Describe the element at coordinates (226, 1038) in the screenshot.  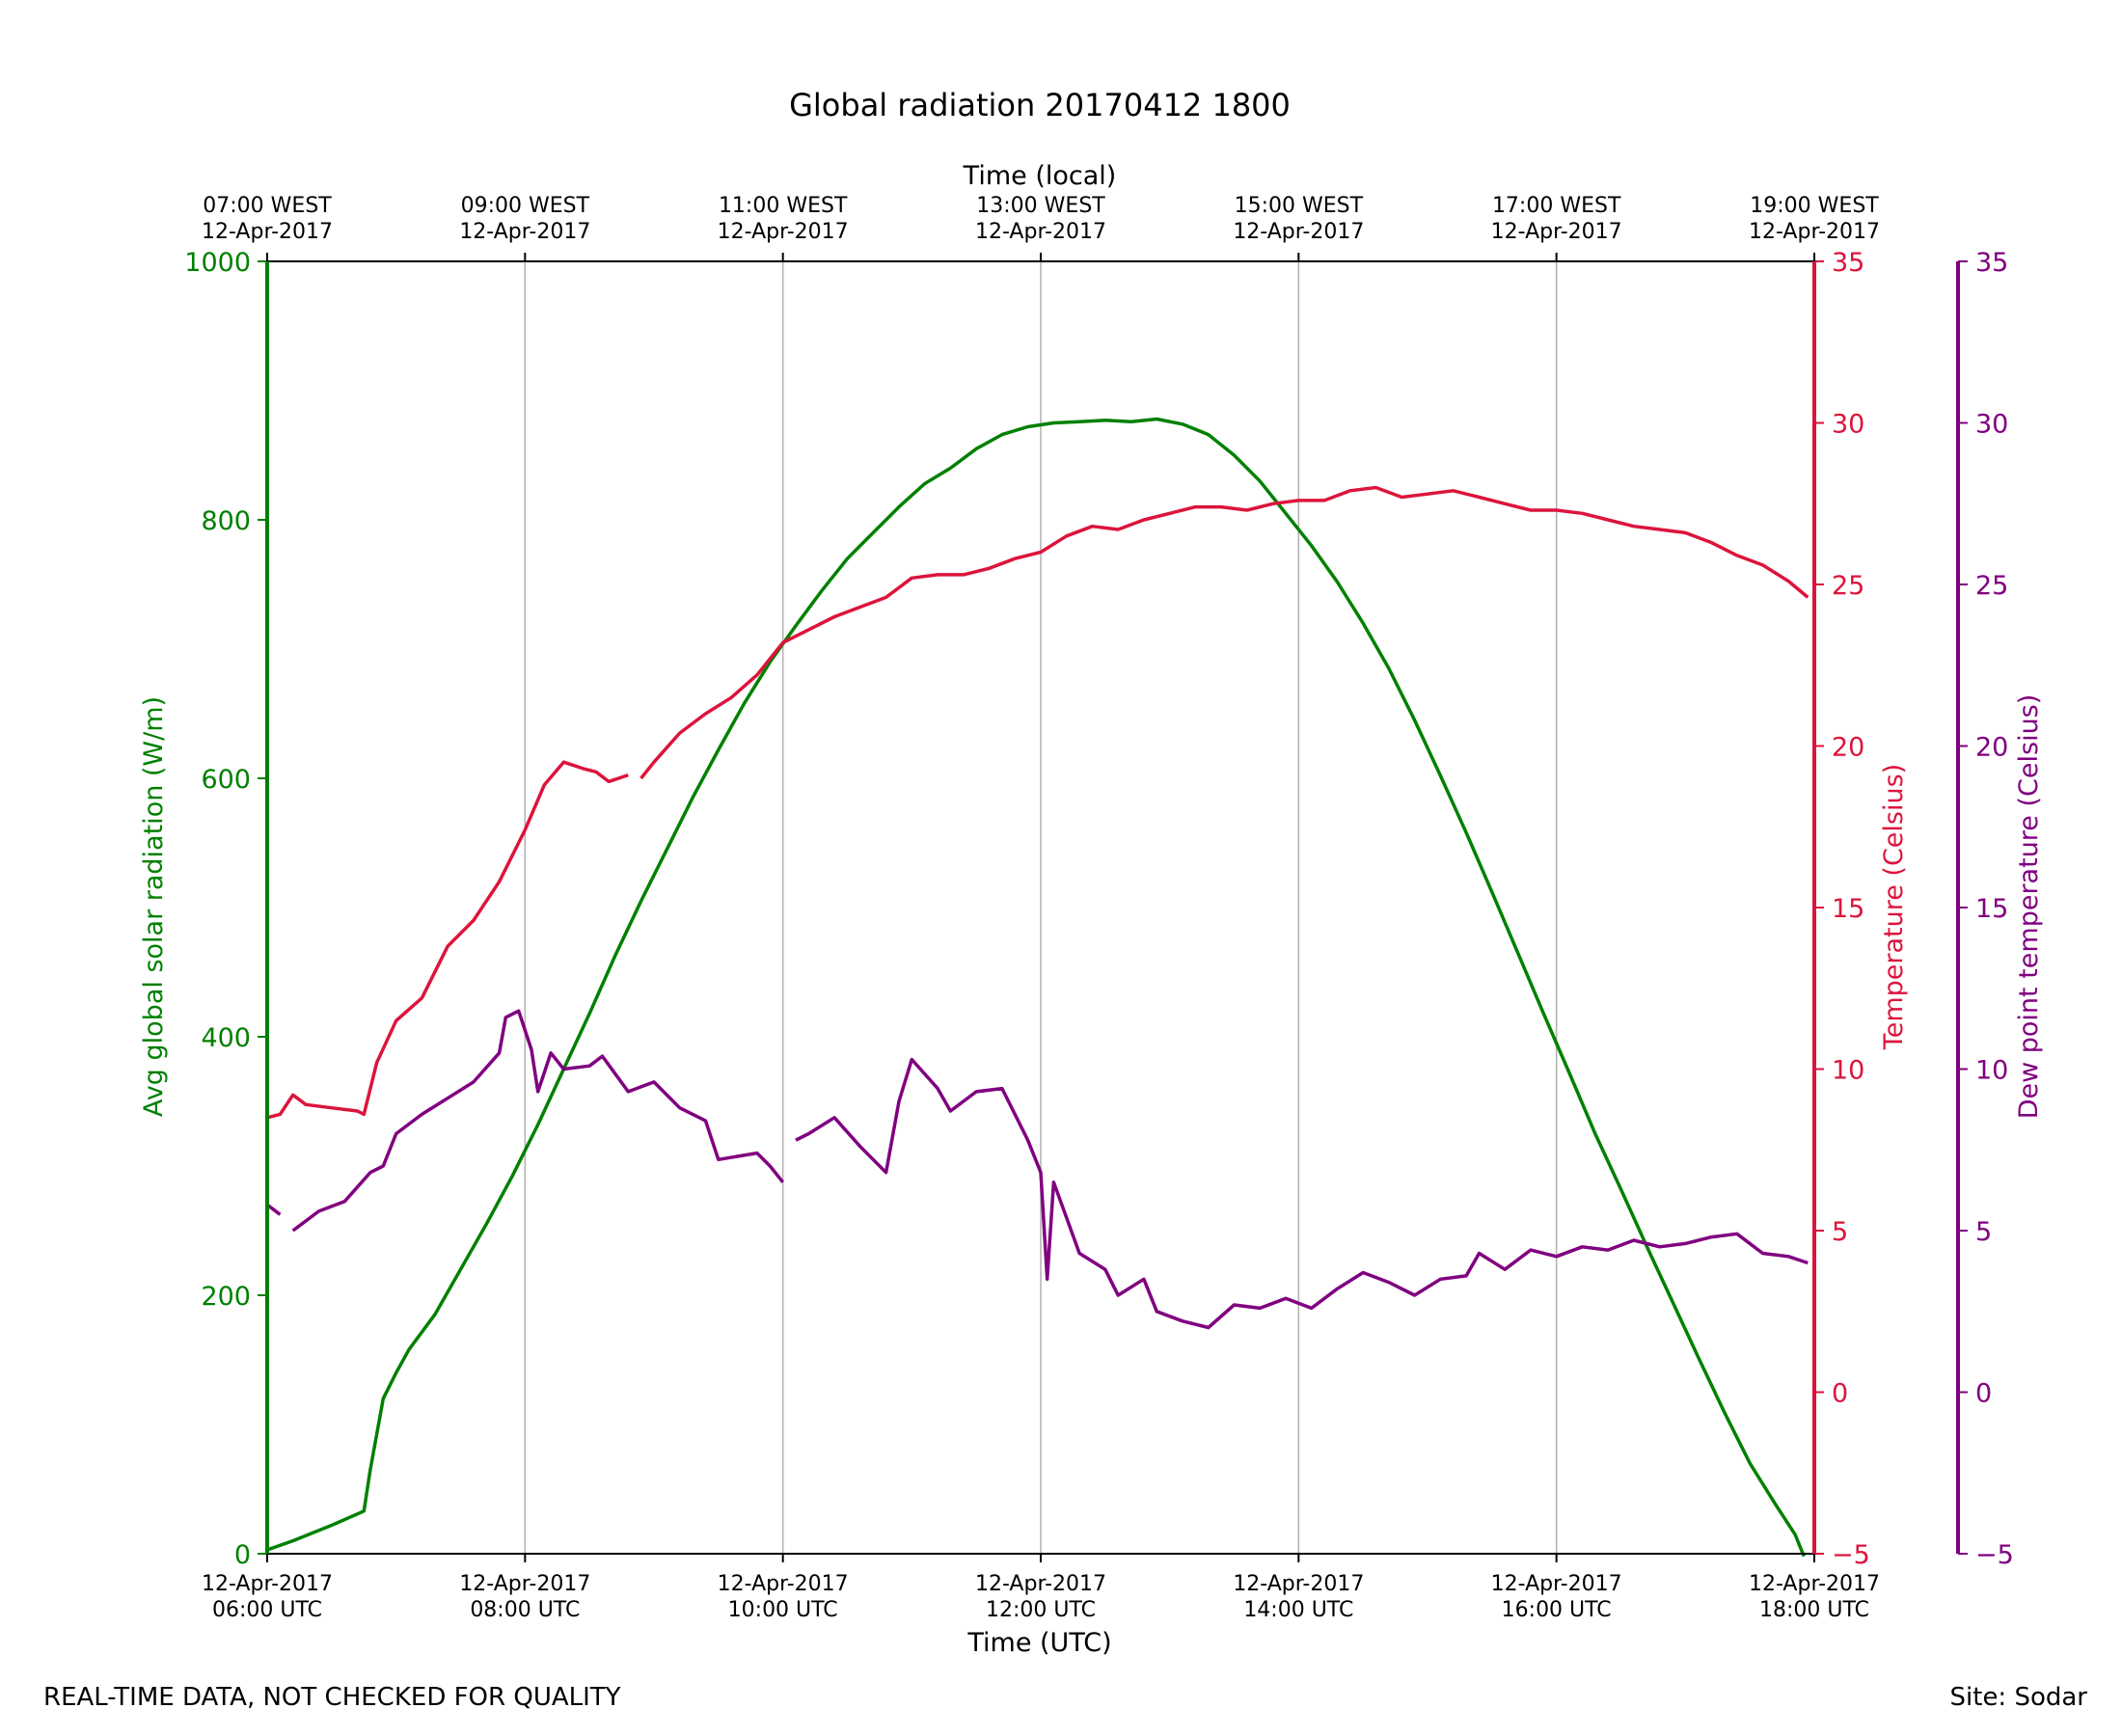
I see `radiation-tick-label: 400` at that location.